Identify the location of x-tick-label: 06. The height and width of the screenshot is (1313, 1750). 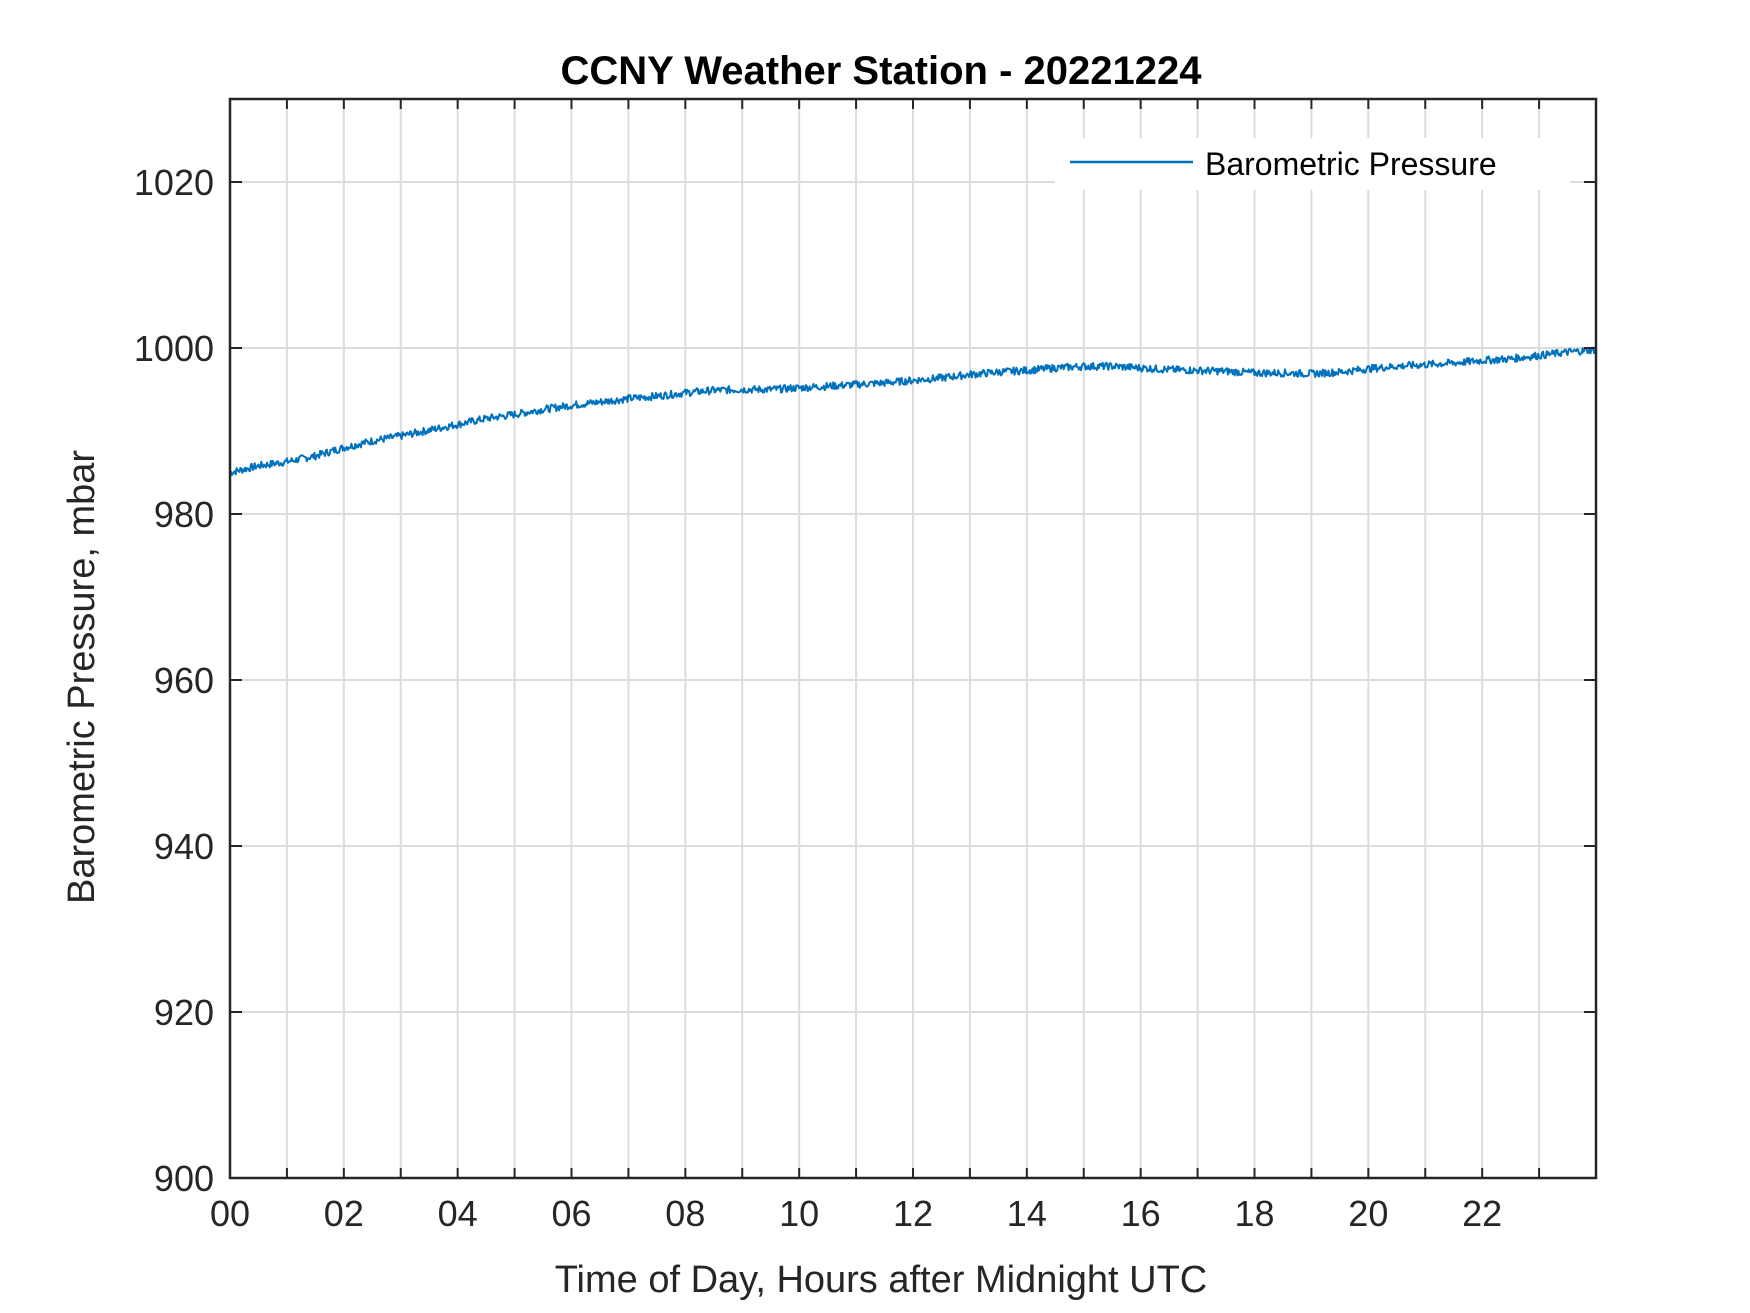
(571, 1213).